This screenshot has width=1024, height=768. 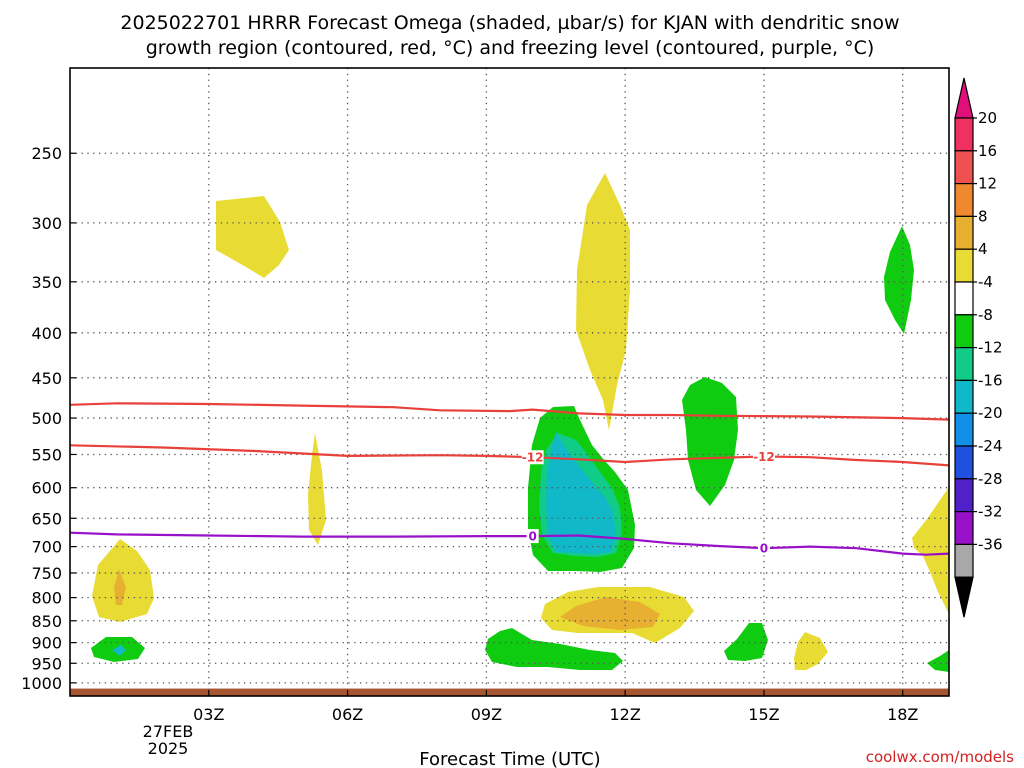 I want to click on colorbar-label: -8, so click(x=985, y=315).